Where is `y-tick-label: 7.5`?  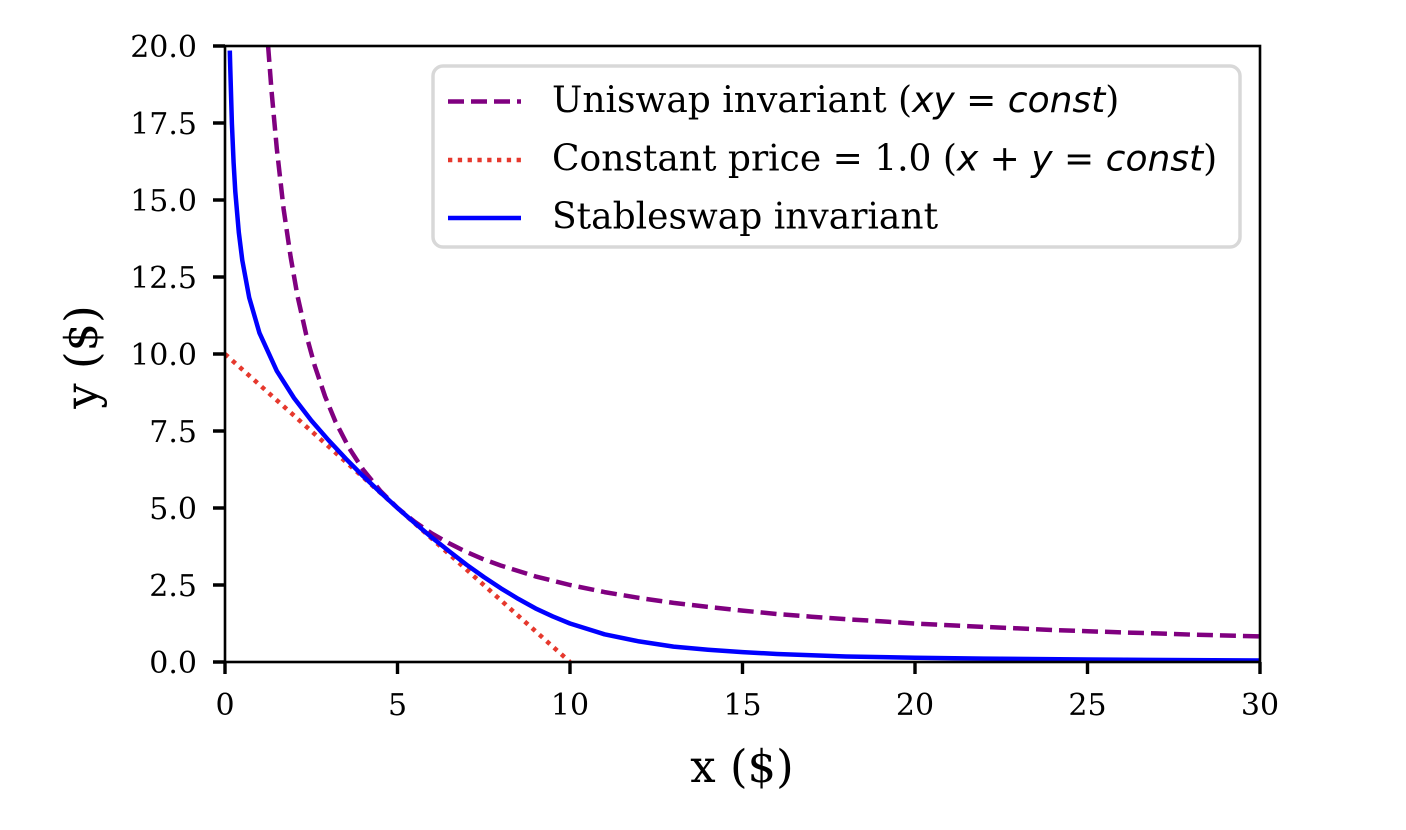
y-tick-label: 7.5 is located at coordinates (173, 432).